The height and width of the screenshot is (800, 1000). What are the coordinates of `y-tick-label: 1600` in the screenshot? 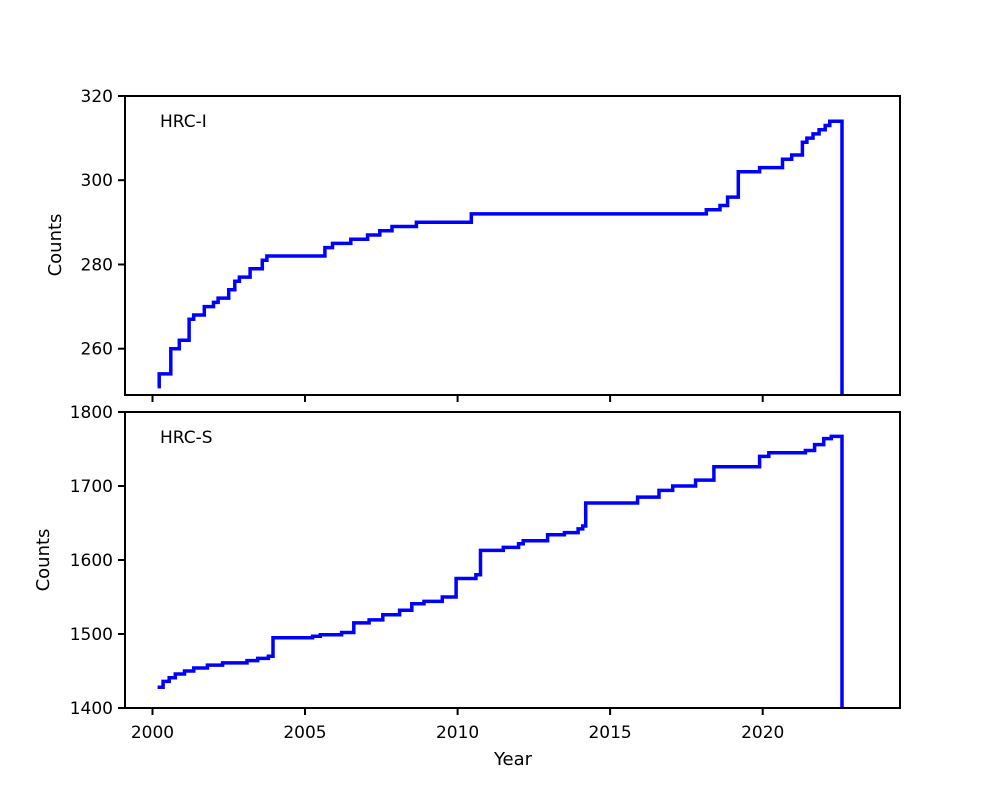 It's located at (91, 561).